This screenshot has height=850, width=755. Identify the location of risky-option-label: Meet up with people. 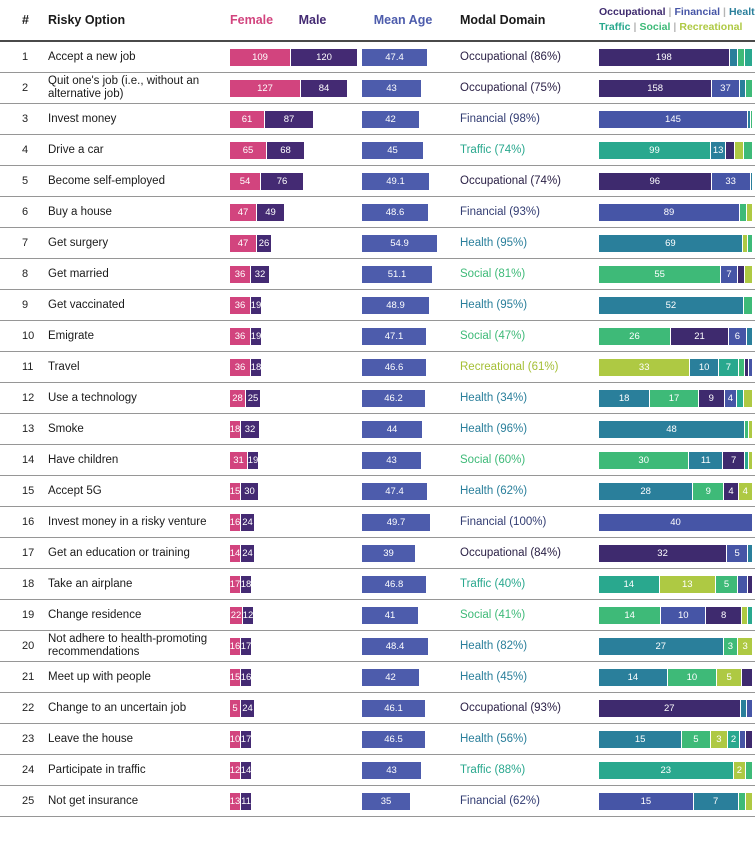
(99, 676).